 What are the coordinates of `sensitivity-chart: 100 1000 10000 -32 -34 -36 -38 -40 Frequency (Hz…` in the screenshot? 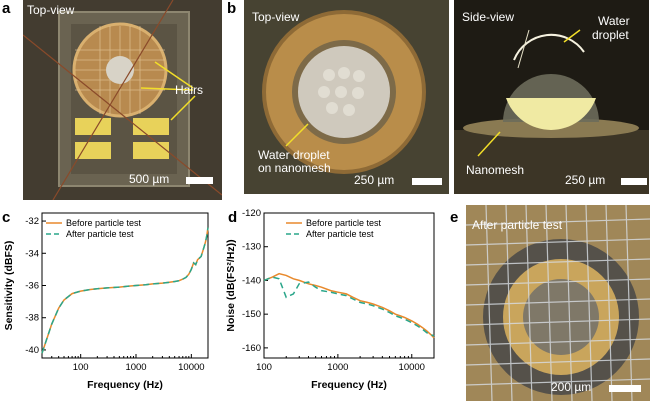 It's located at (106, 301).